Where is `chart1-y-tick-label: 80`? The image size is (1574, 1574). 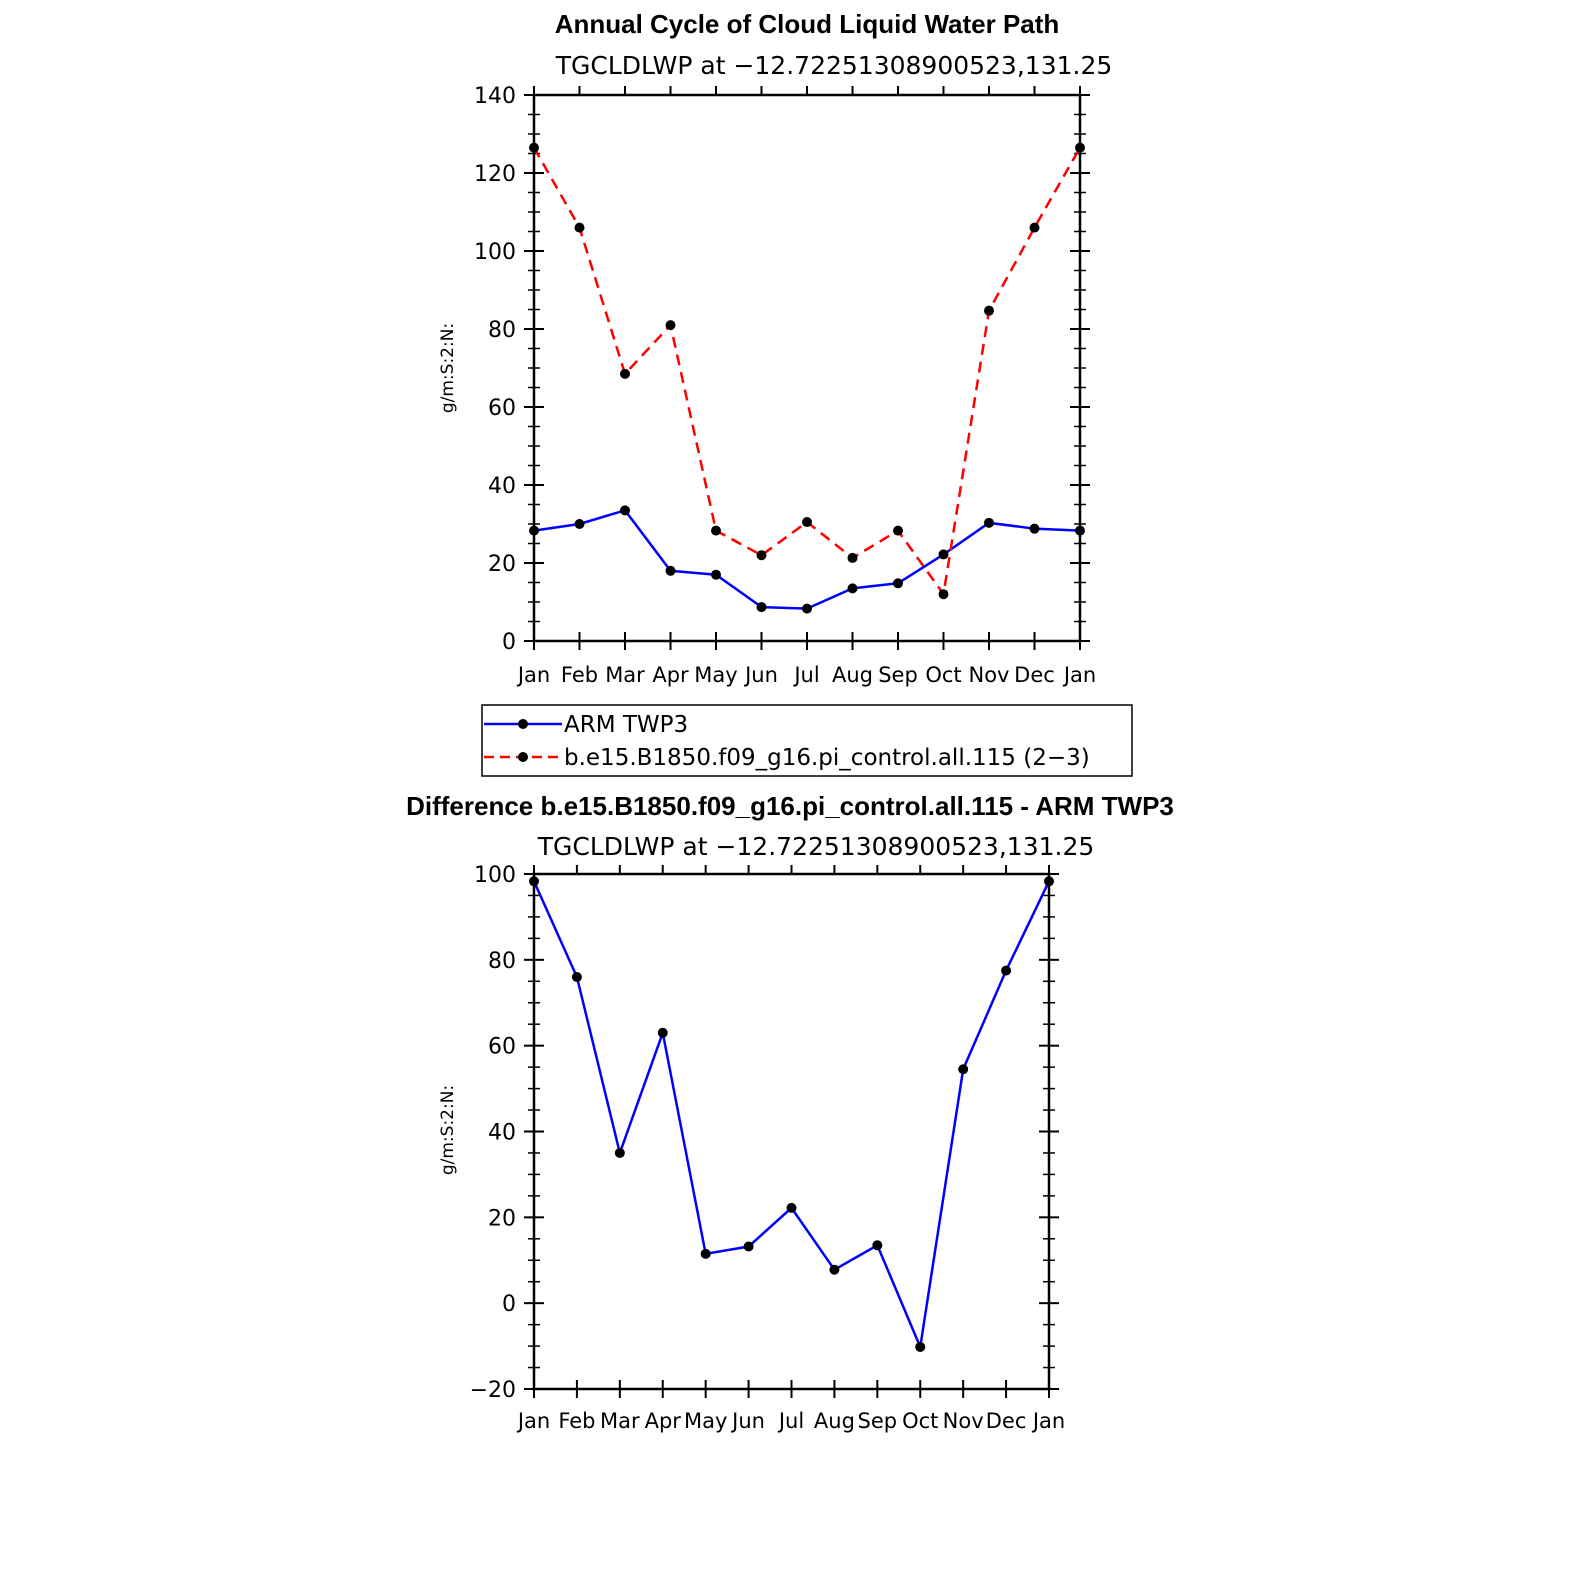
chart1-y-tick-label: 80 is located at coordinates (502, 330).